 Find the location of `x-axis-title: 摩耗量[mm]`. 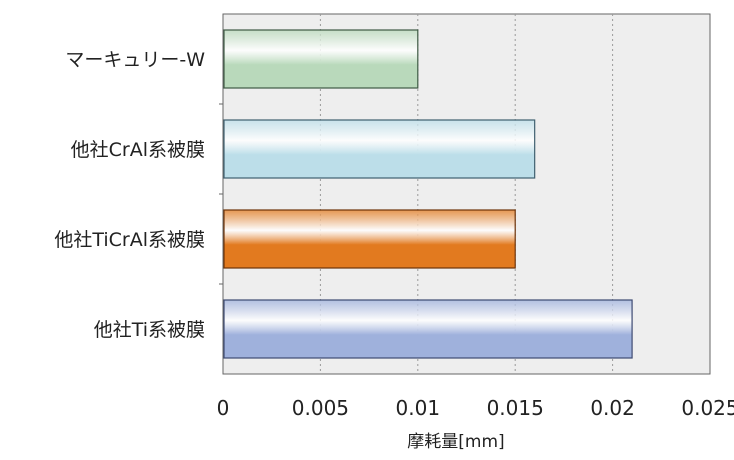

x-axis-title: 摩耗量[mm] is located at coordinates (455, 442).